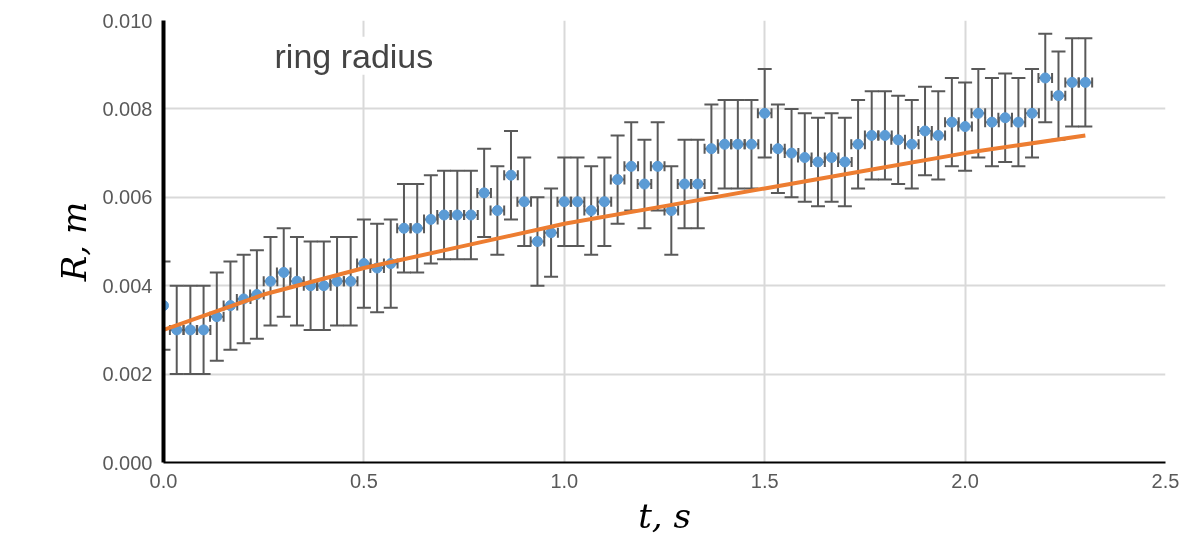  Describe the element at coordinates (127, 374) in the screenshot. I see `y-tick-label: 0.002` at that location.